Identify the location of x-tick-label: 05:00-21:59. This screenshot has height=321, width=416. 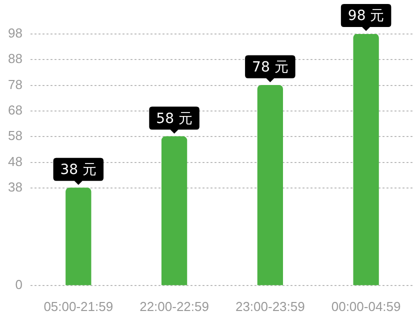
(79, 306).